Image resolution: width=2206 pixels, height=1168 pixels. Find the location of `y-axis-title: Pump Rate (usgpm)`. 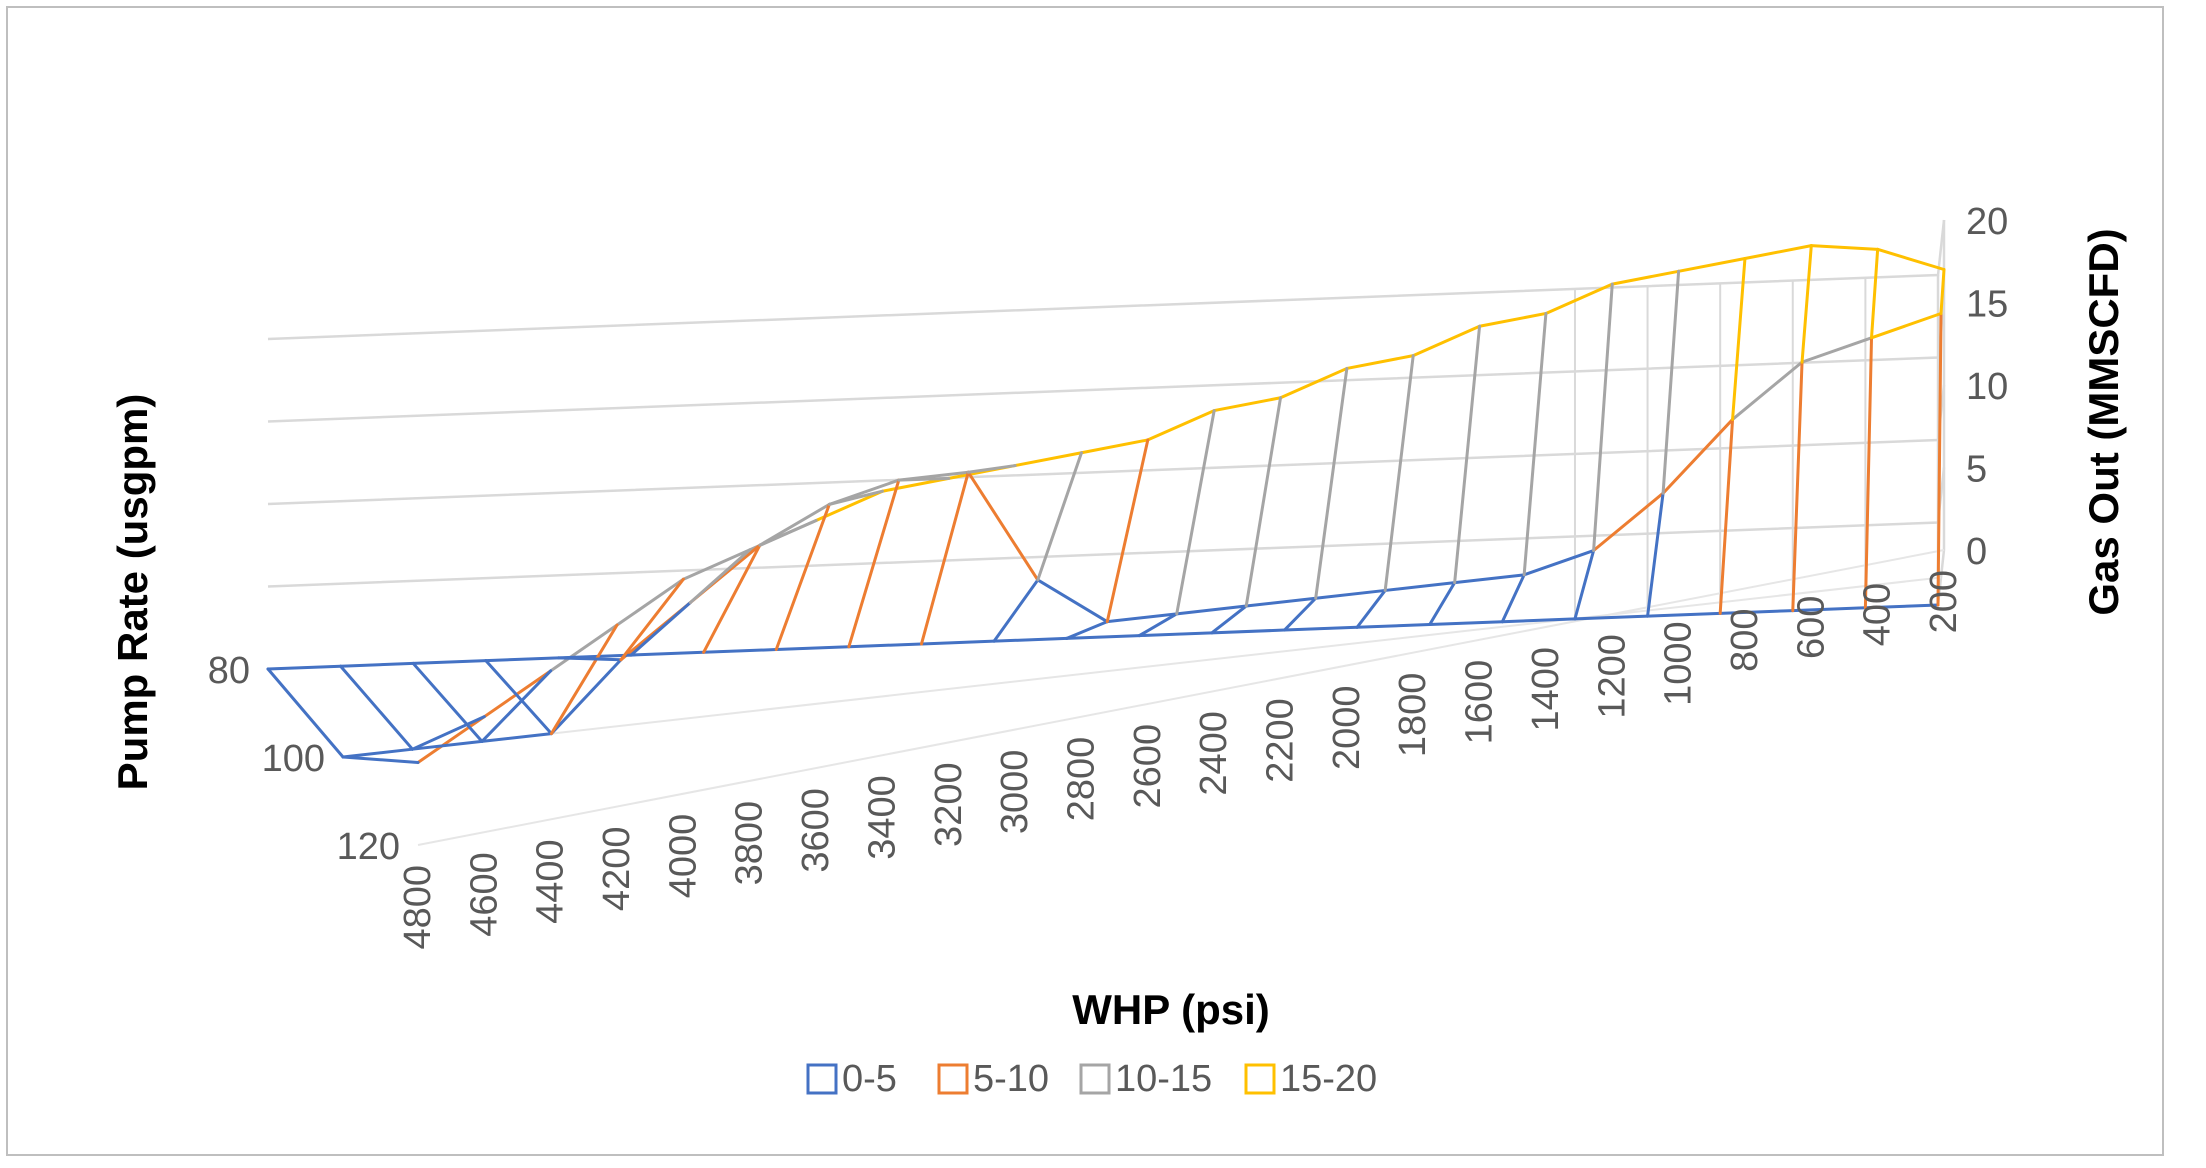

y-axis-title: Pump Rate (usgpm) is located at coordinates (132, 592).